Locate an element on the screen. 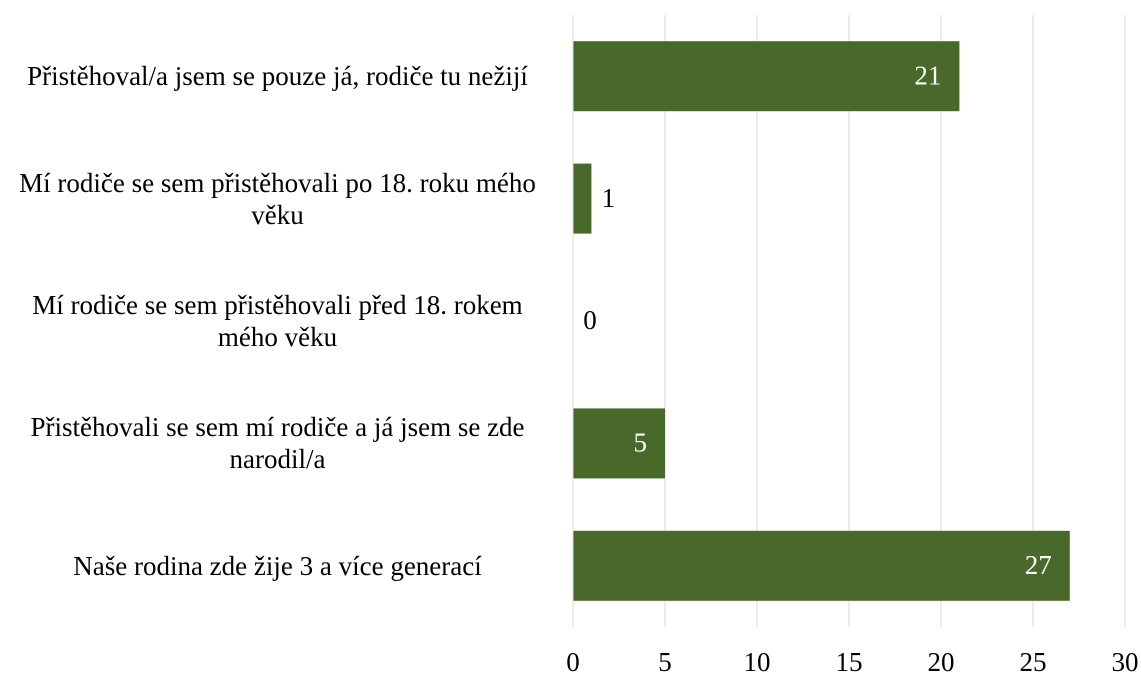 Image resolution: width=1141 pixels, height=677 pixels. data-label: 1 is located at coordinates (609, 198).